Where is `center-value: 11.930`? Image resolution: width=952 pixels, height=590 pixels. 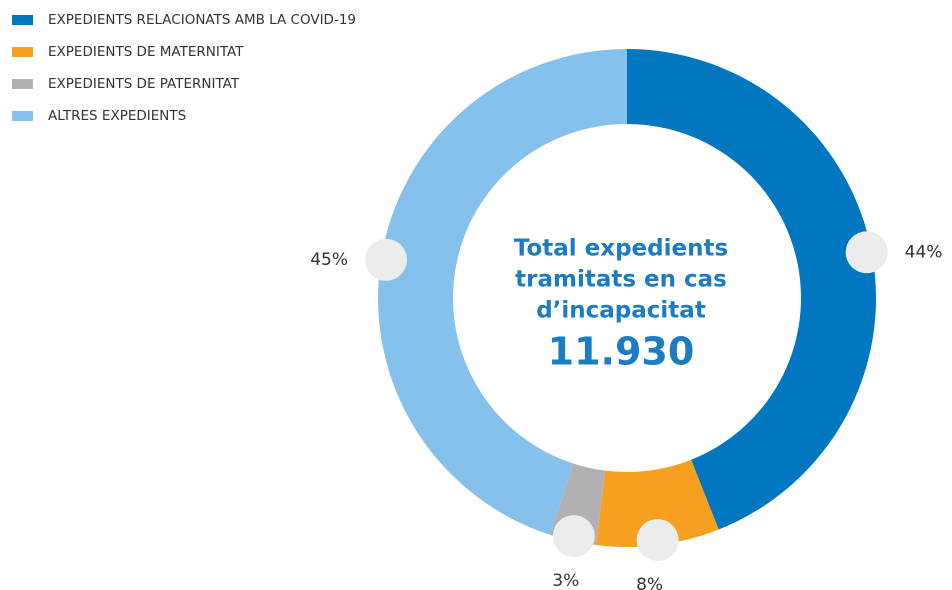 center-value: 11.930 is located at coordinates (621, 352).